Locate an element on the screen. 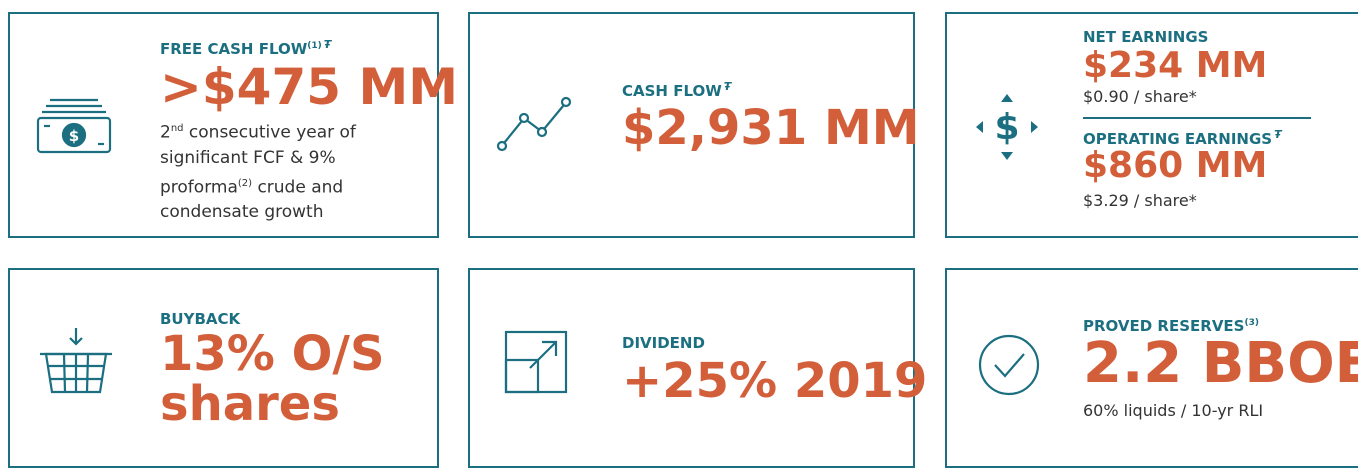 Image resolution: width=1358 pixels, height=468 pixels. title-text: DIVIDEND is located at coordinates (663, 343).